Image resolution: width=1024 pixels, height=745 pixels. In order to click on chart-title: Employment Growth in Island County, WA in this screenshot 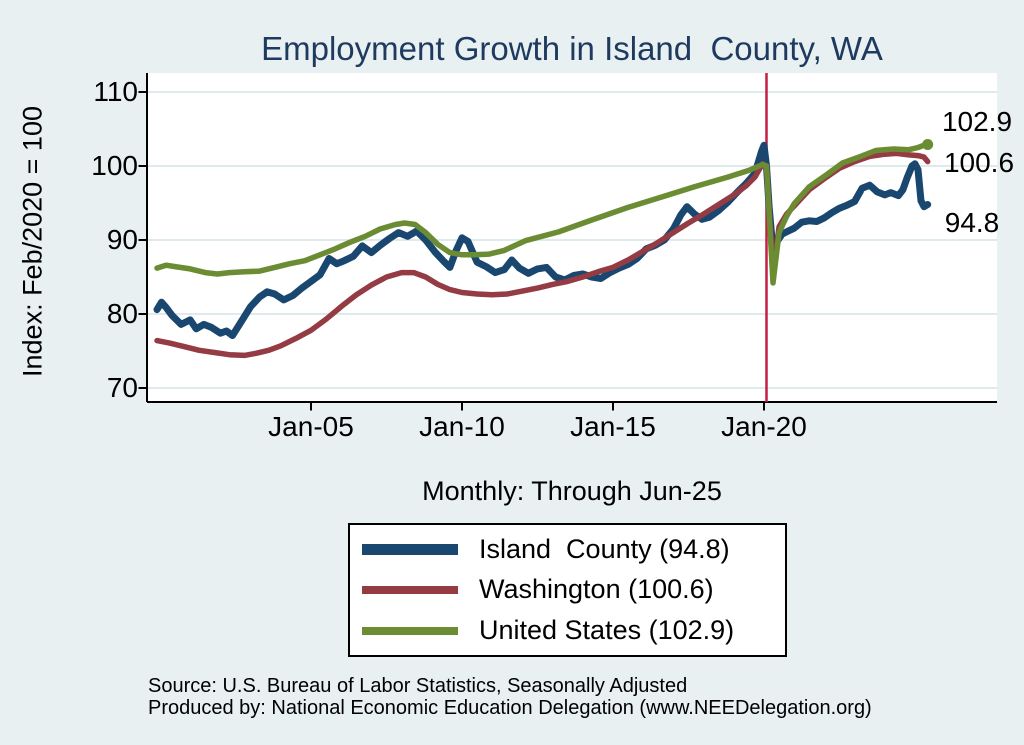, I will do `click(572, 48)`.